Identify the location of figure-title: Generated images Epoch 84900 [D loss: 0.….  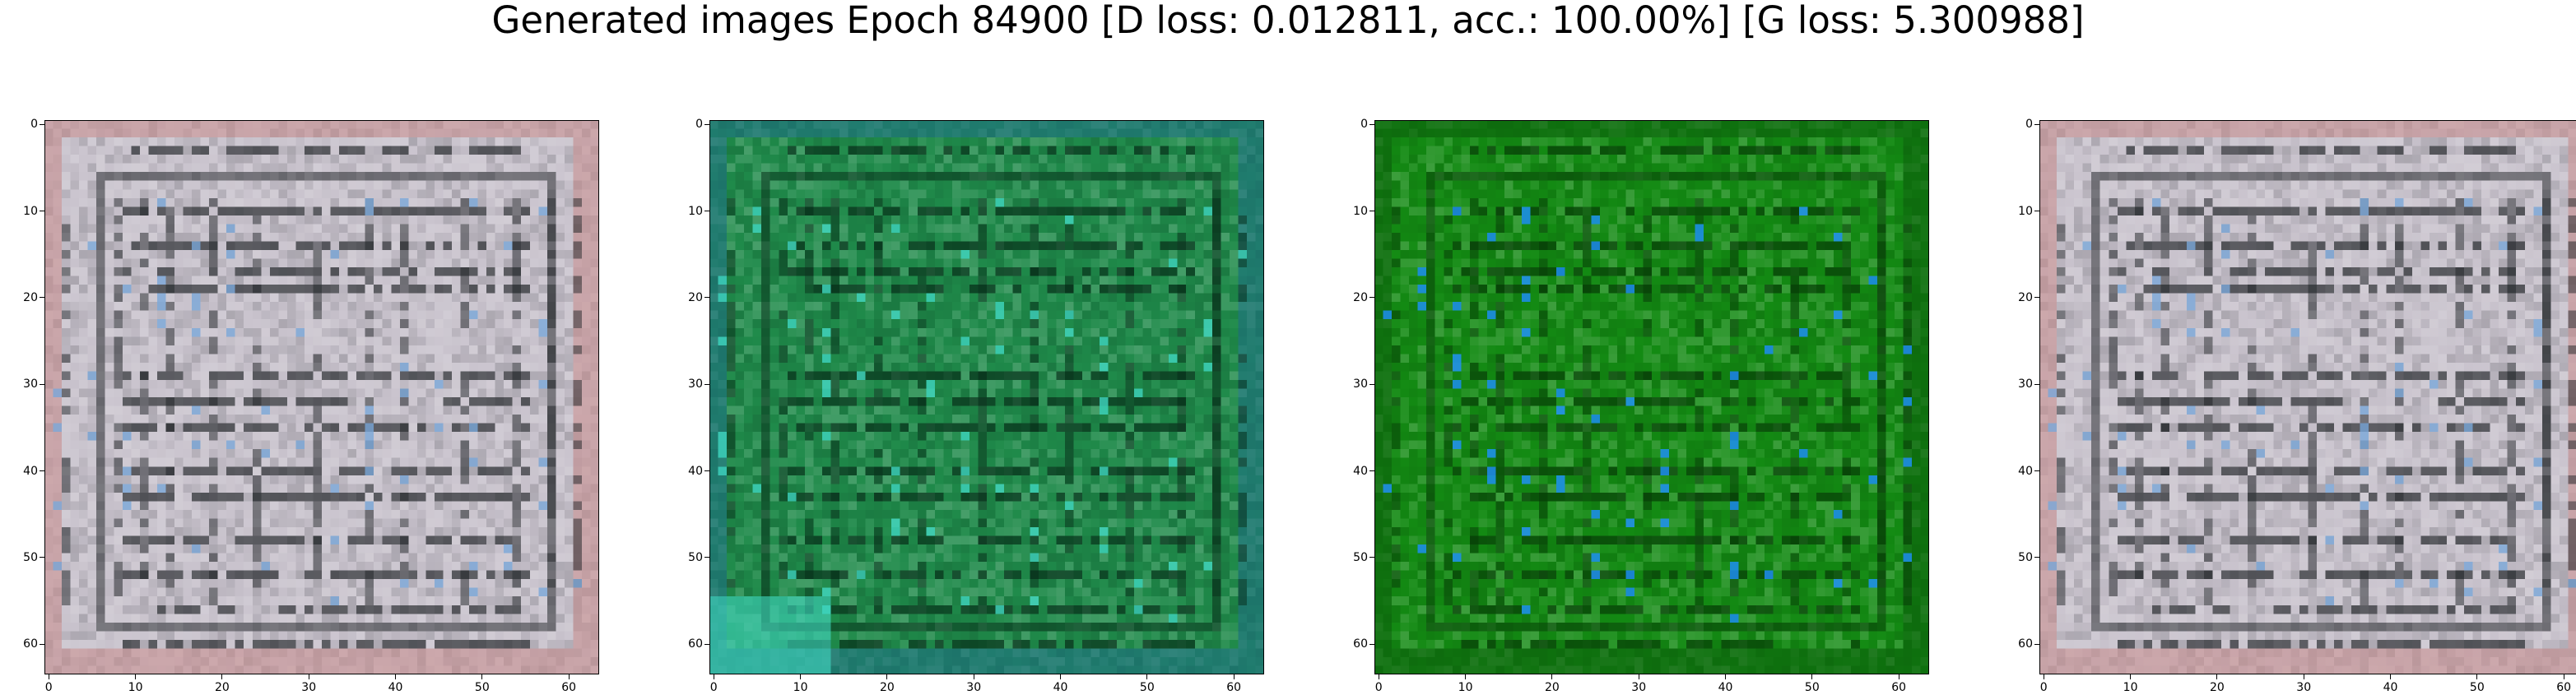
(1288, 21).